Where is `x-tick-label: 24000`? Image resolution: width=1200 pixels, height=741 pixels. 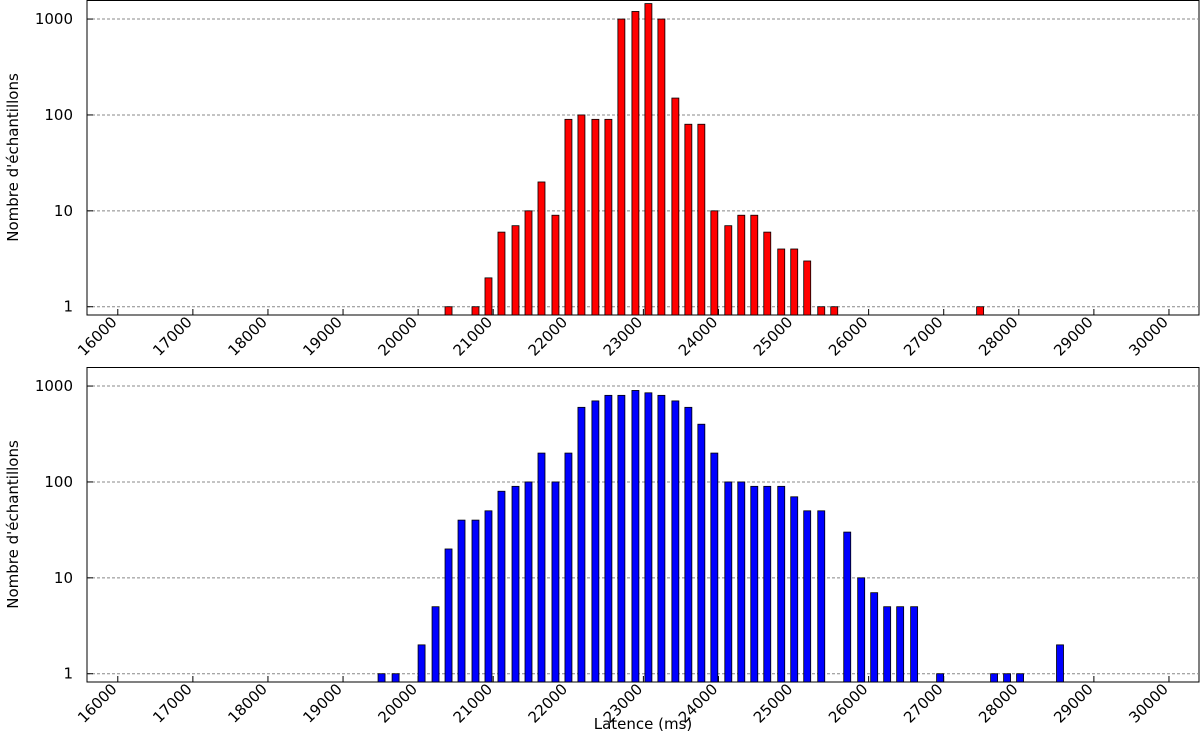 x-tick-label: 24000 is located at coordinates (698, 336).